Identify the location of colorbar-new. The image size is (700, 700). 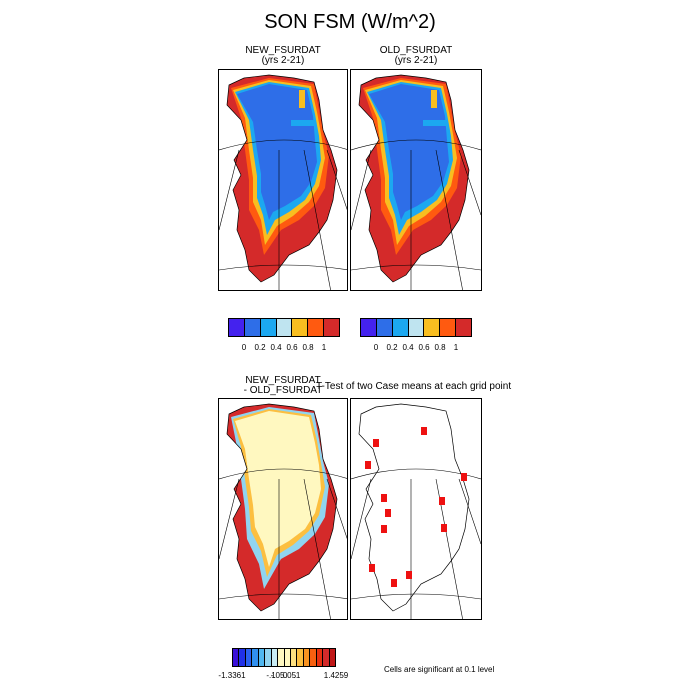
(284, 327).